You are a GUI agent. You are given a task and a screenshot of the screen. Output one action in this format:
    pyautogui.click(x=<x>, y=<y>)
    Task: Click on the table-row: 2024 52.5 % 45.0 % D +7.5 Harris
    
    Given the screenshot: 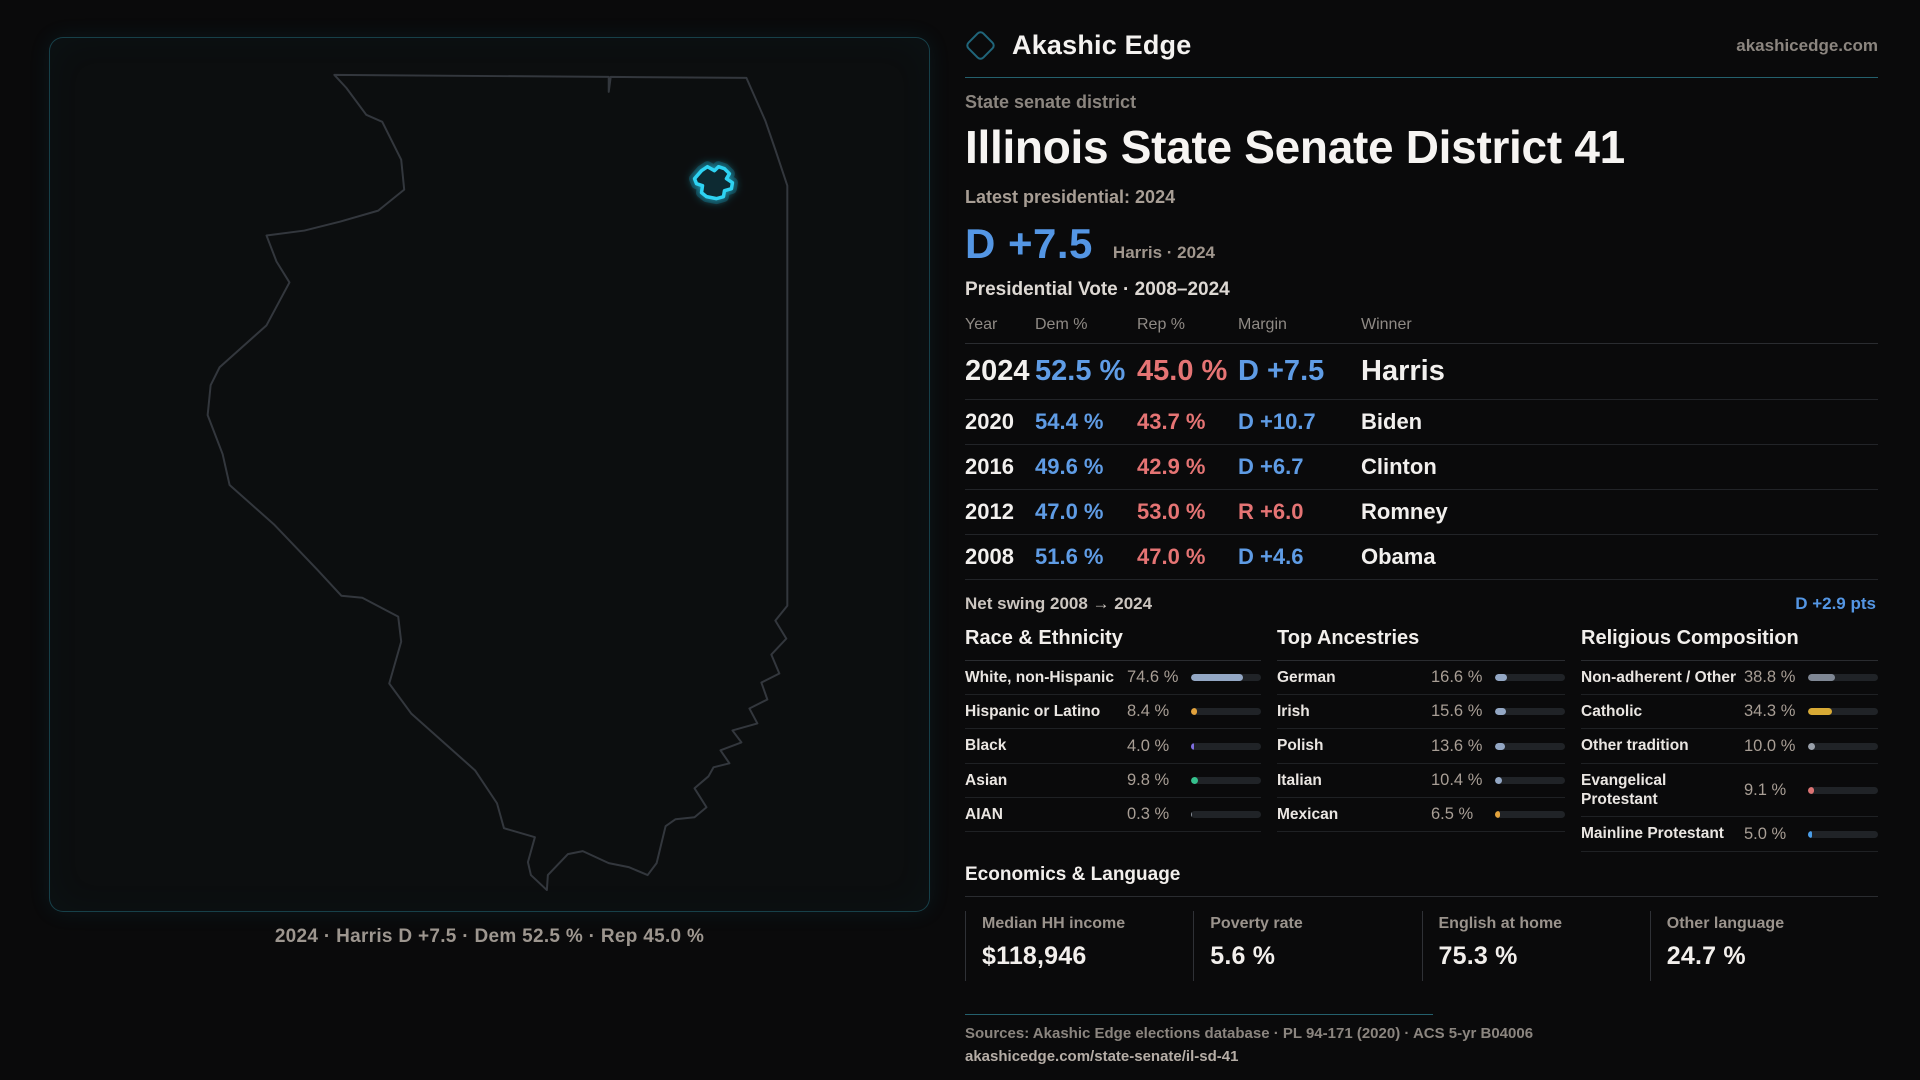 What is the action you would take?
    pyautogui.click(x=1421, y=372)
    